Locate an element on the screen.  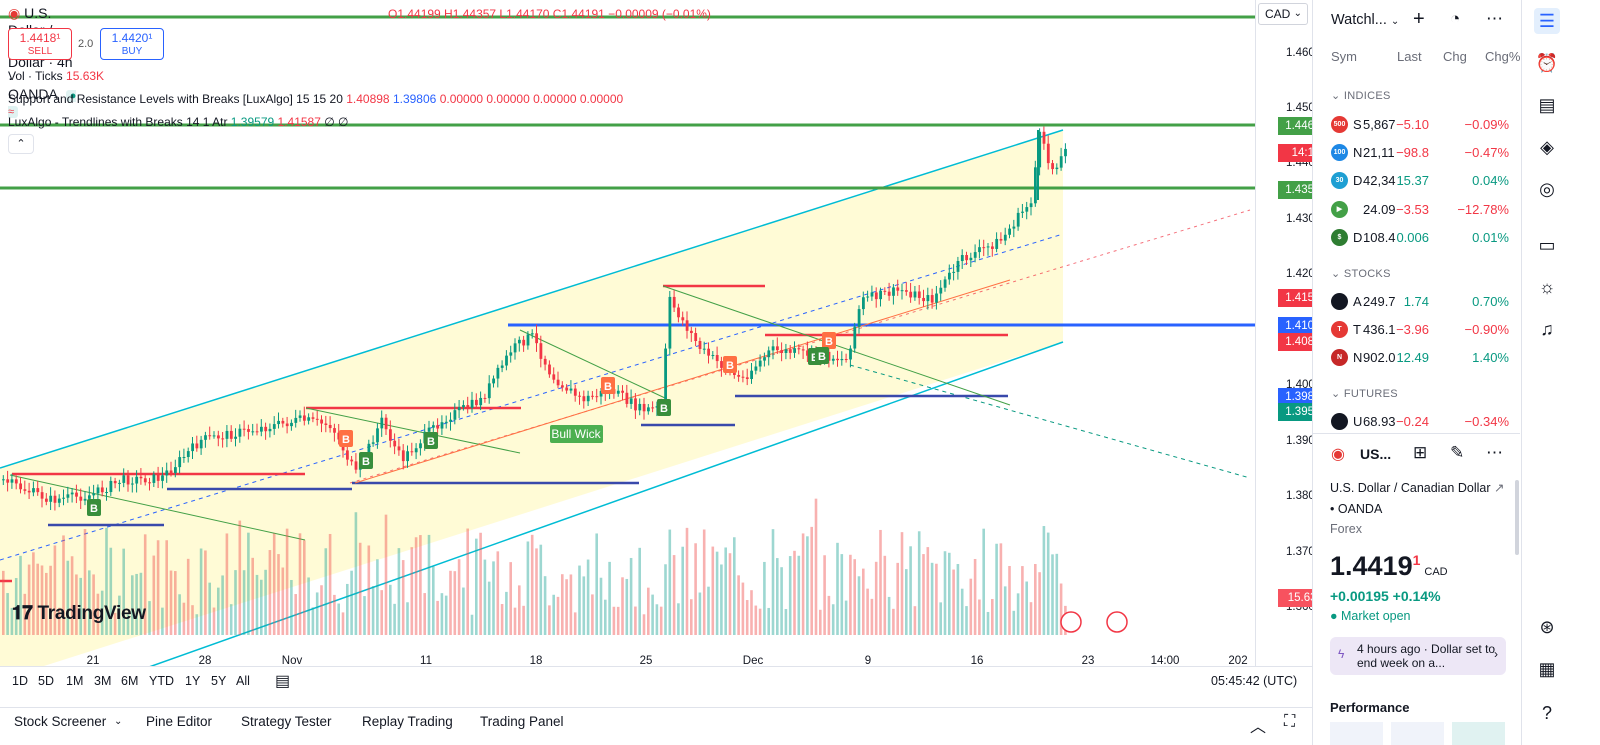
calendar-list-icon: ▤ is located at coordinates (1547, 105).